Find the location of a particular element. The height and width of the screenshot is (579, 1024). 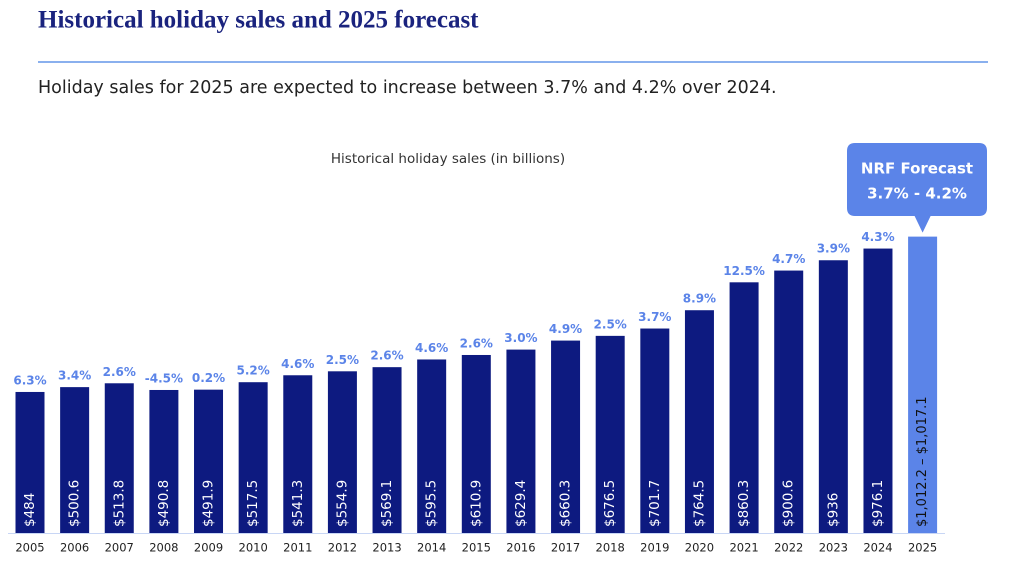

value-label: $900.6 is located at coordinates (789, 503).